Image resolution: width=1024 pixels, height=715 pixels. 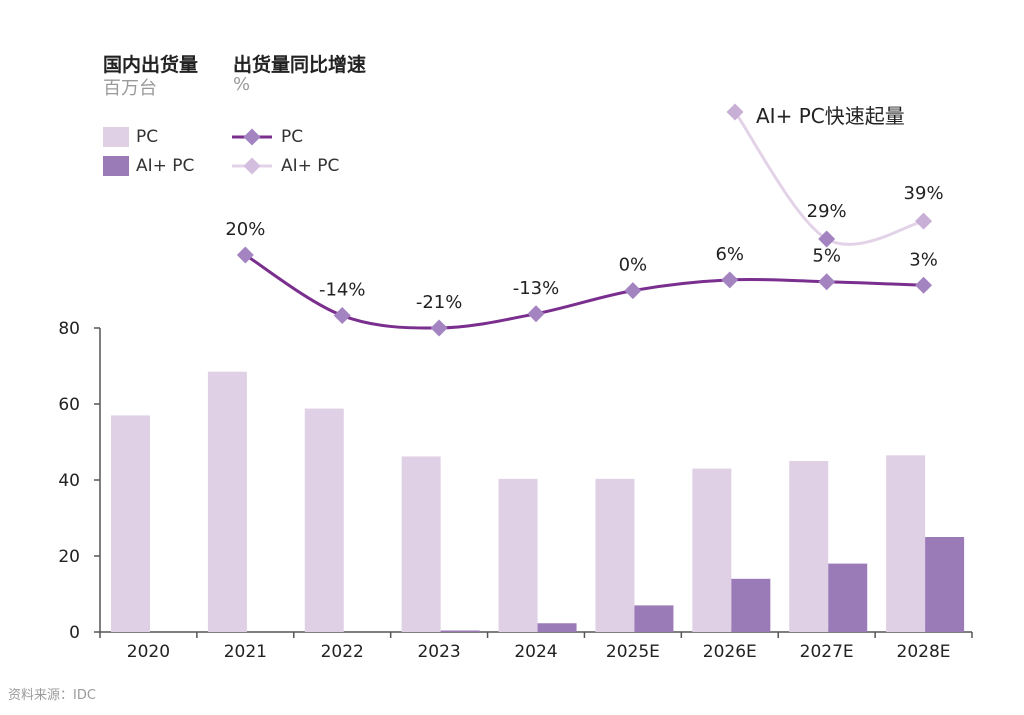 What do you see at coordinates (245, 652) in the screenshot?
I see `x-tick-label: 2021` at bounding box center [245, 652].